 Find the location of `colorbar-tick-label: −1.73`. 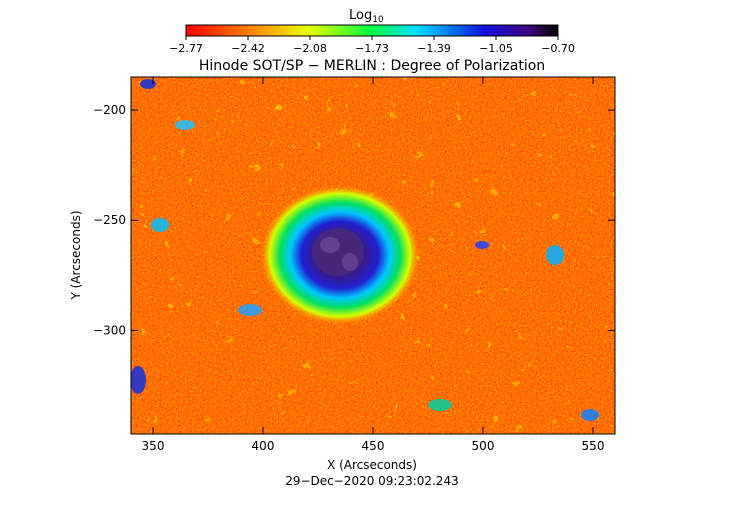

colorbar-tick-label: −1.73 is located at coordinates (372, 48).